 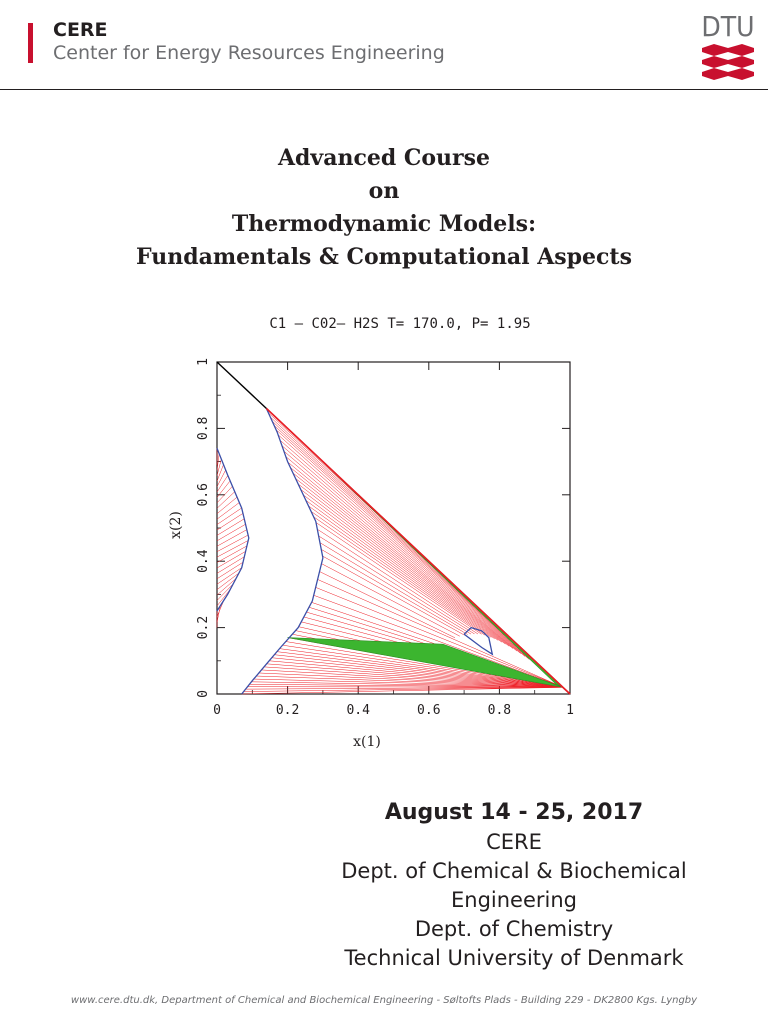 What do you see at coordinates (384, 257) in the screenshot?
I see `title-line-4: Fundamentals & Computational Aspects` at bounding box center [384, 257].